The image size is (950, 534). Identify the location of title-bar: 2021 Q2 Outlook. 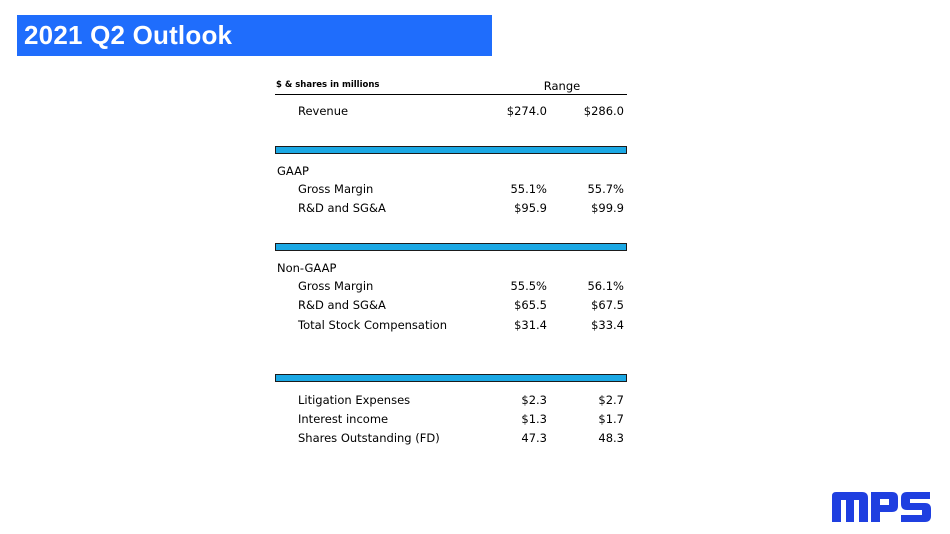
(254, 35).